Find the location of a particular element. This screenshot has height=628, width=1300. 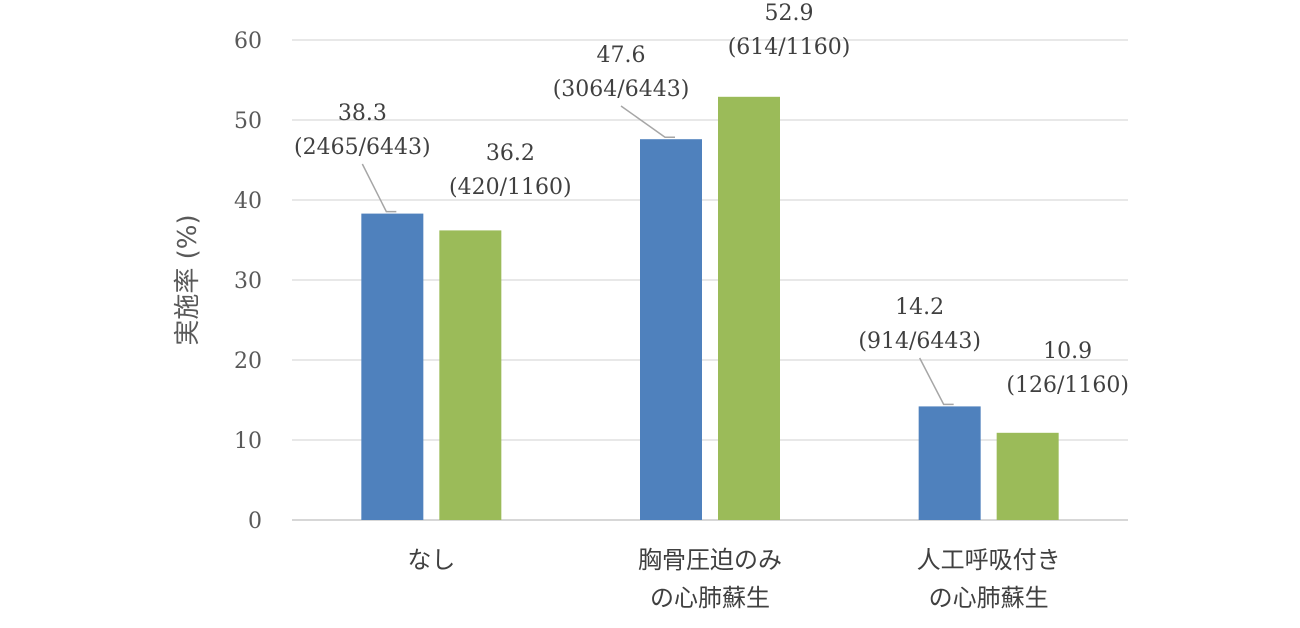

y-tick-label: 0 is located at coordinates (255, 521).